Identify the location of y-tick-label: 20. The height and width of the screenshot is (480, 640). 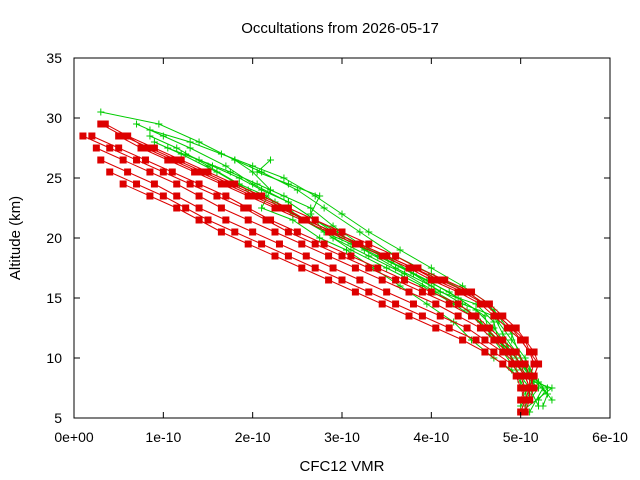
(54, 238).